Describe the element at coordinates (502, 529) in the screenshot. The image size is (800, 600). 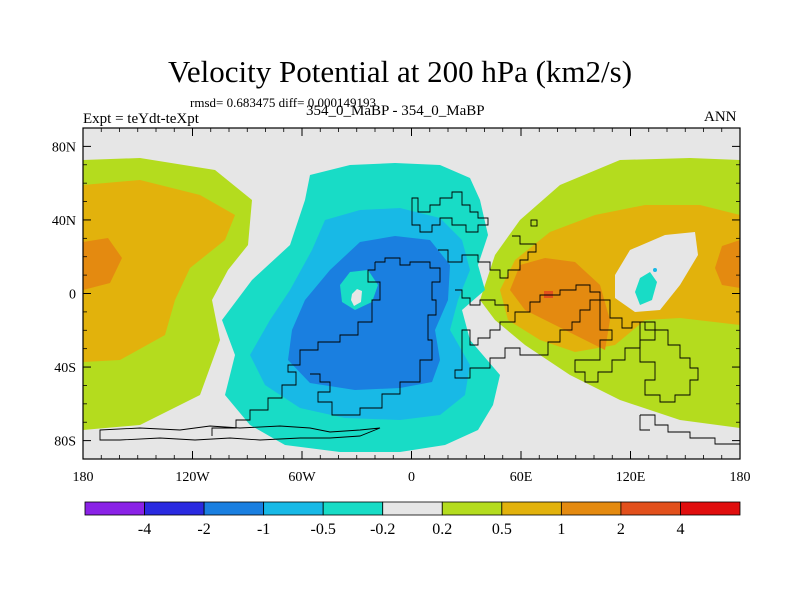
I see `colorbar-label: 0.5` at that location.